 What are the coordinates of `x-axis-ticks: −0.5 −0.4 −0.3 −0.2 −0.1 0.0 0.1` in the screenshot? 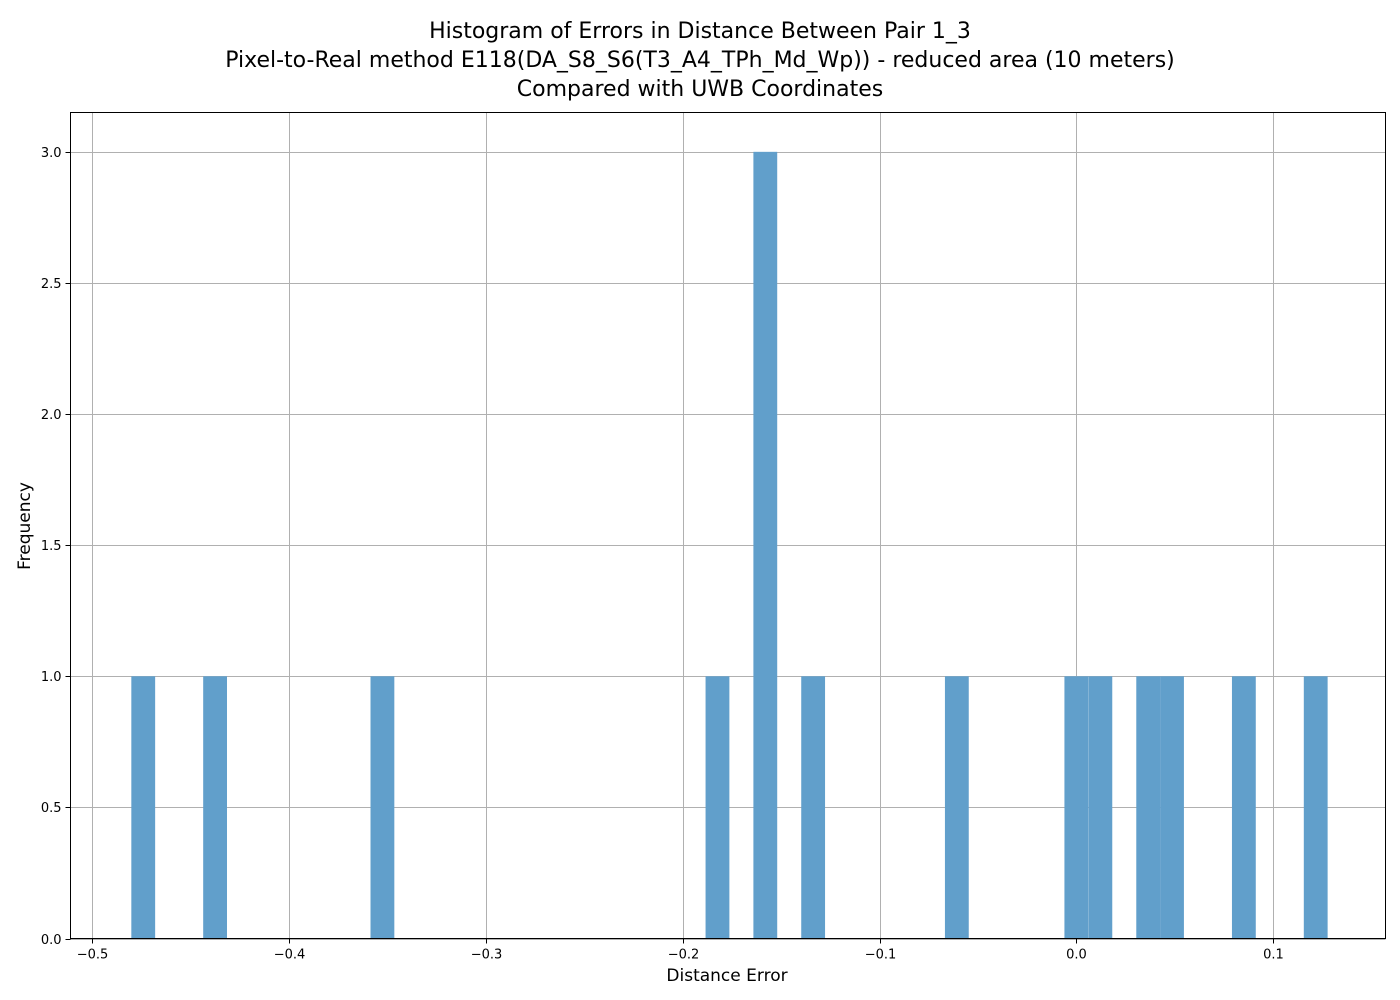 It's located at (680, 950).